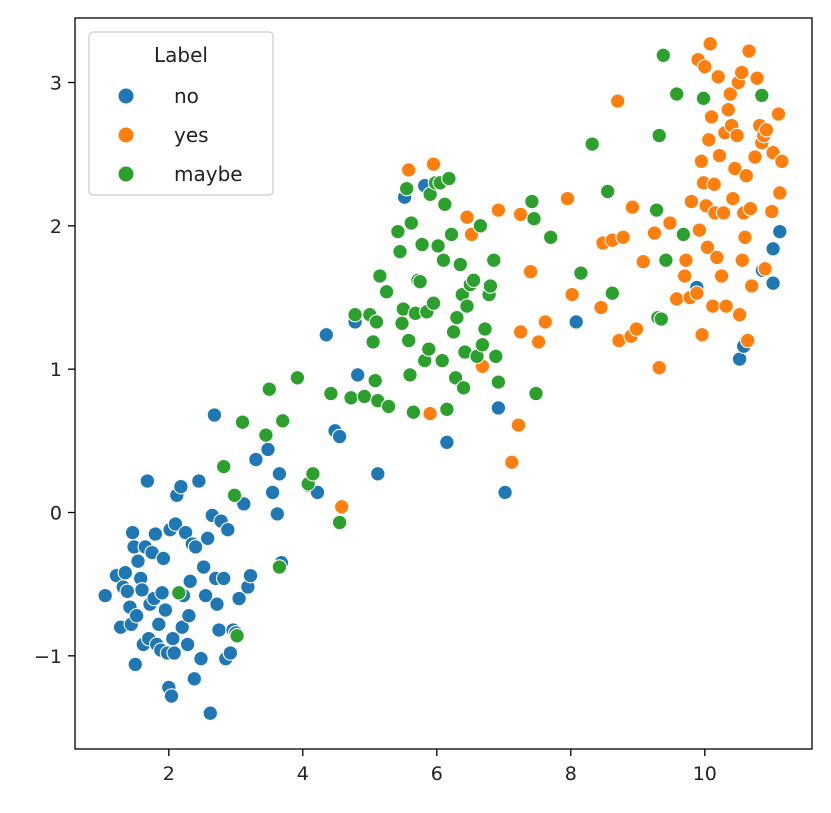  Describe the element at coordinates (208, 174) in the screenshot. I see `legend-label-maybe: maybe` at that location.